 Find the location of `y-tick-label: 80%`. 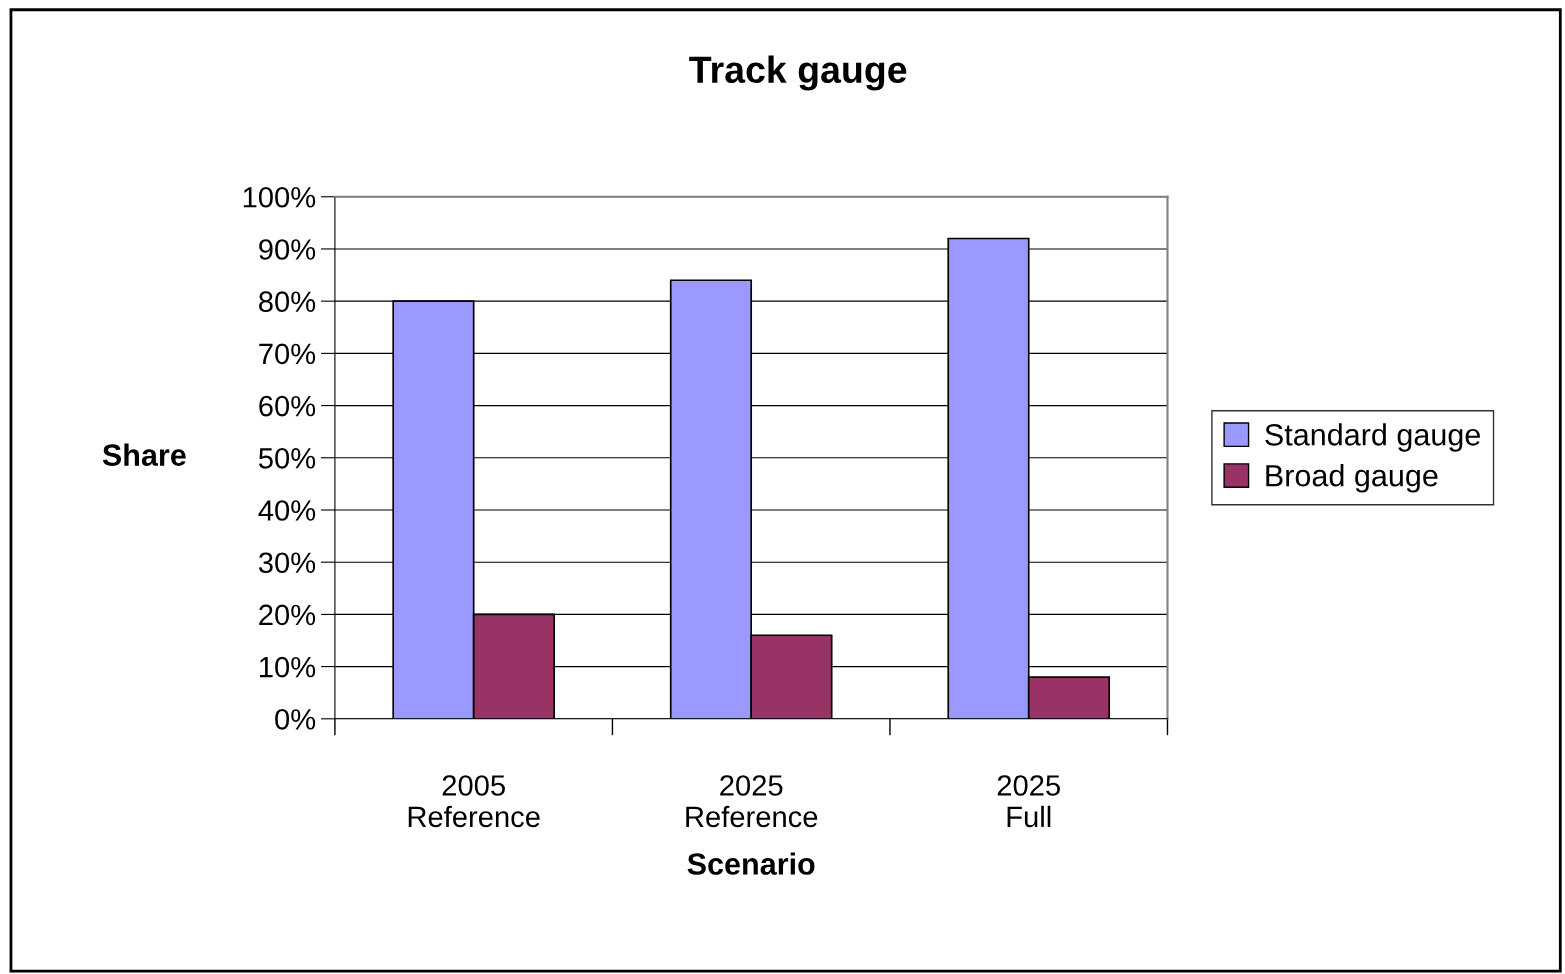

y-tick-label: 80% is located at coordinates (287, 302).